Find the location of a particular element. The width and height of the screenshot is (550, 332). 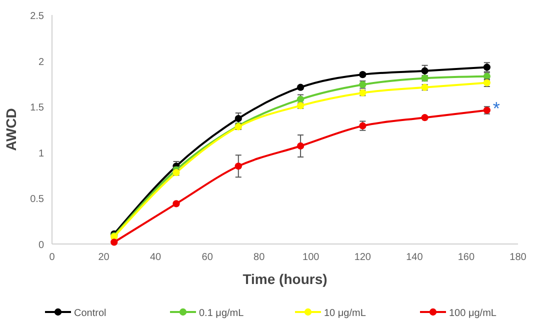

y-tick-label: 2 is located at coordinates (41, 62).